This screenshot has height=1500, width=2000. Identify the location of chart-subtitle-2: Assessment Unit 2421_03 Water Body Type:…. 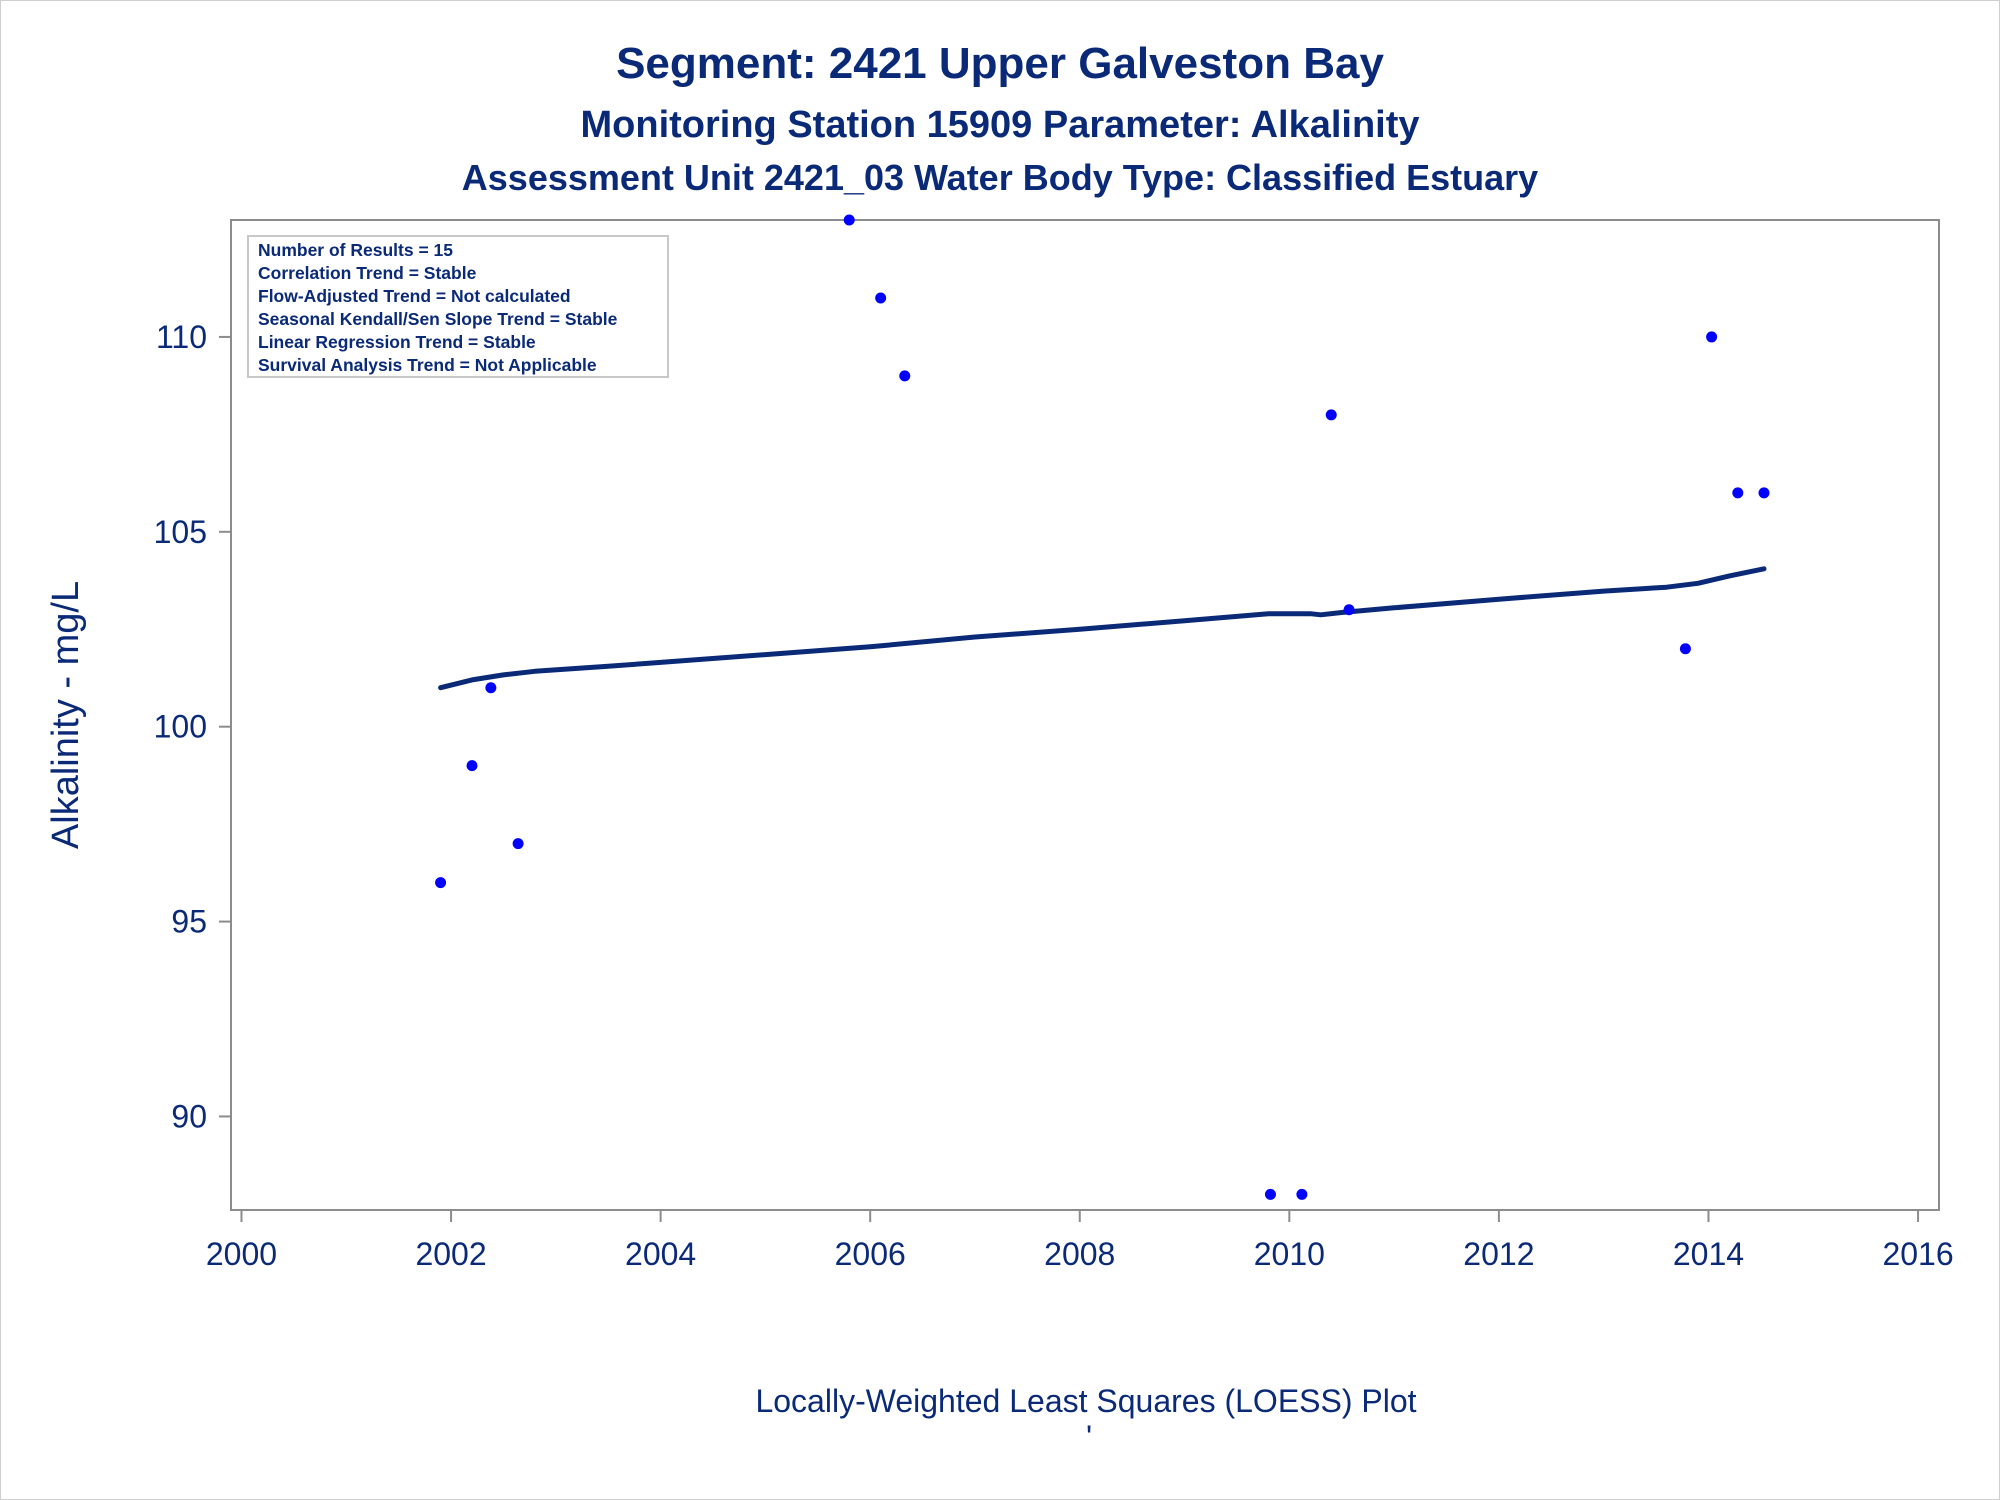
(1000, 177).